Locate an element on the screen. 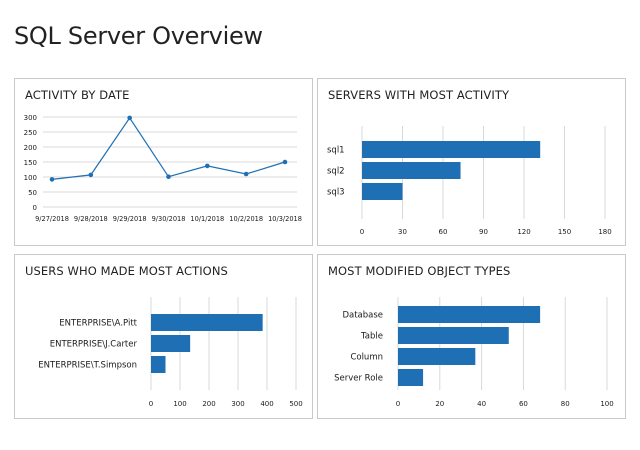 This screenshot has height=450, width=640. x-tick-label: 10/3/2018 is located at coordinates (285, 219).